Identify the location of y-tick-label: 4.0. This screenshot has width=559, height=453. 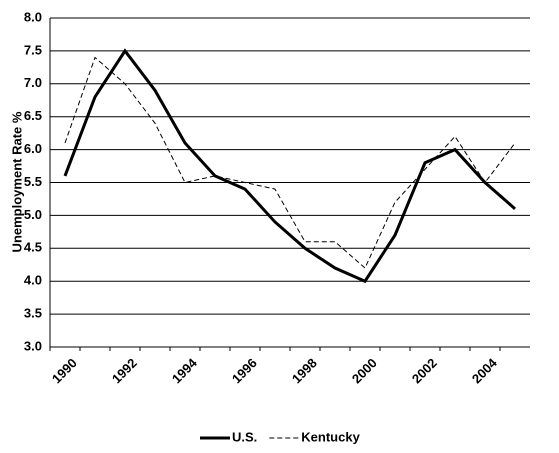
(33, 280).